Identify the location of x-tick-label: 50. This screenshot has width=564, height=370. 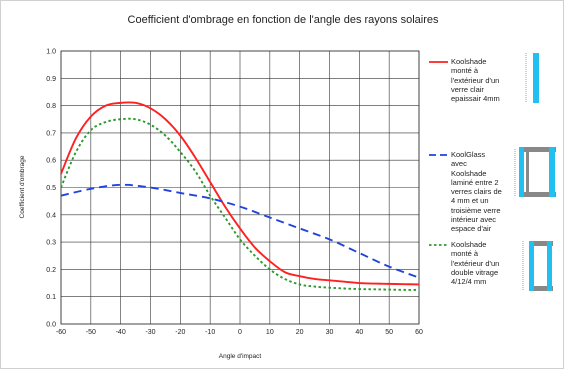
(389, 332).